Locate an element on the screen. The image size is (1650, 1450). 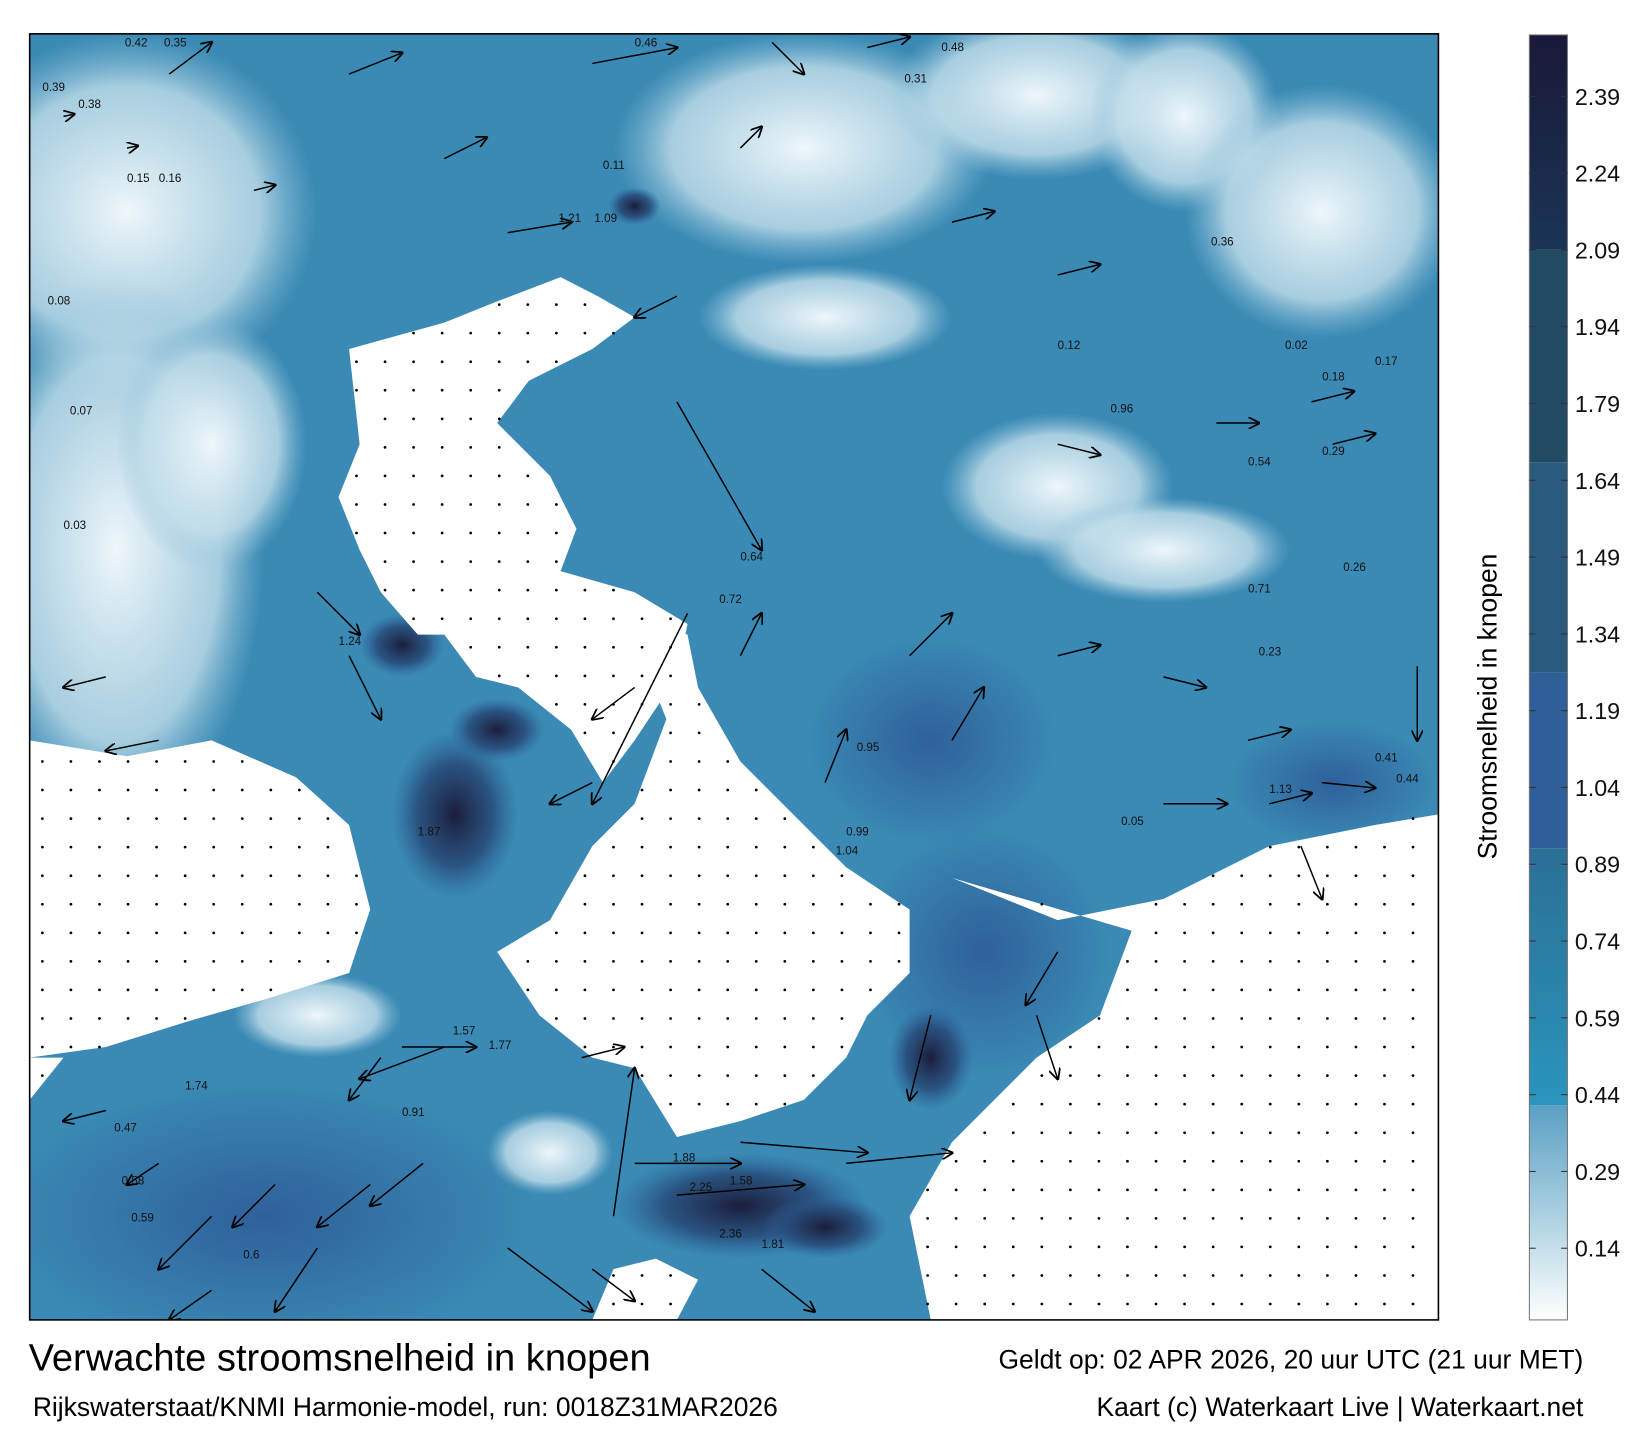
speed-label: 0.05 is located at coordinates (1132, 821).